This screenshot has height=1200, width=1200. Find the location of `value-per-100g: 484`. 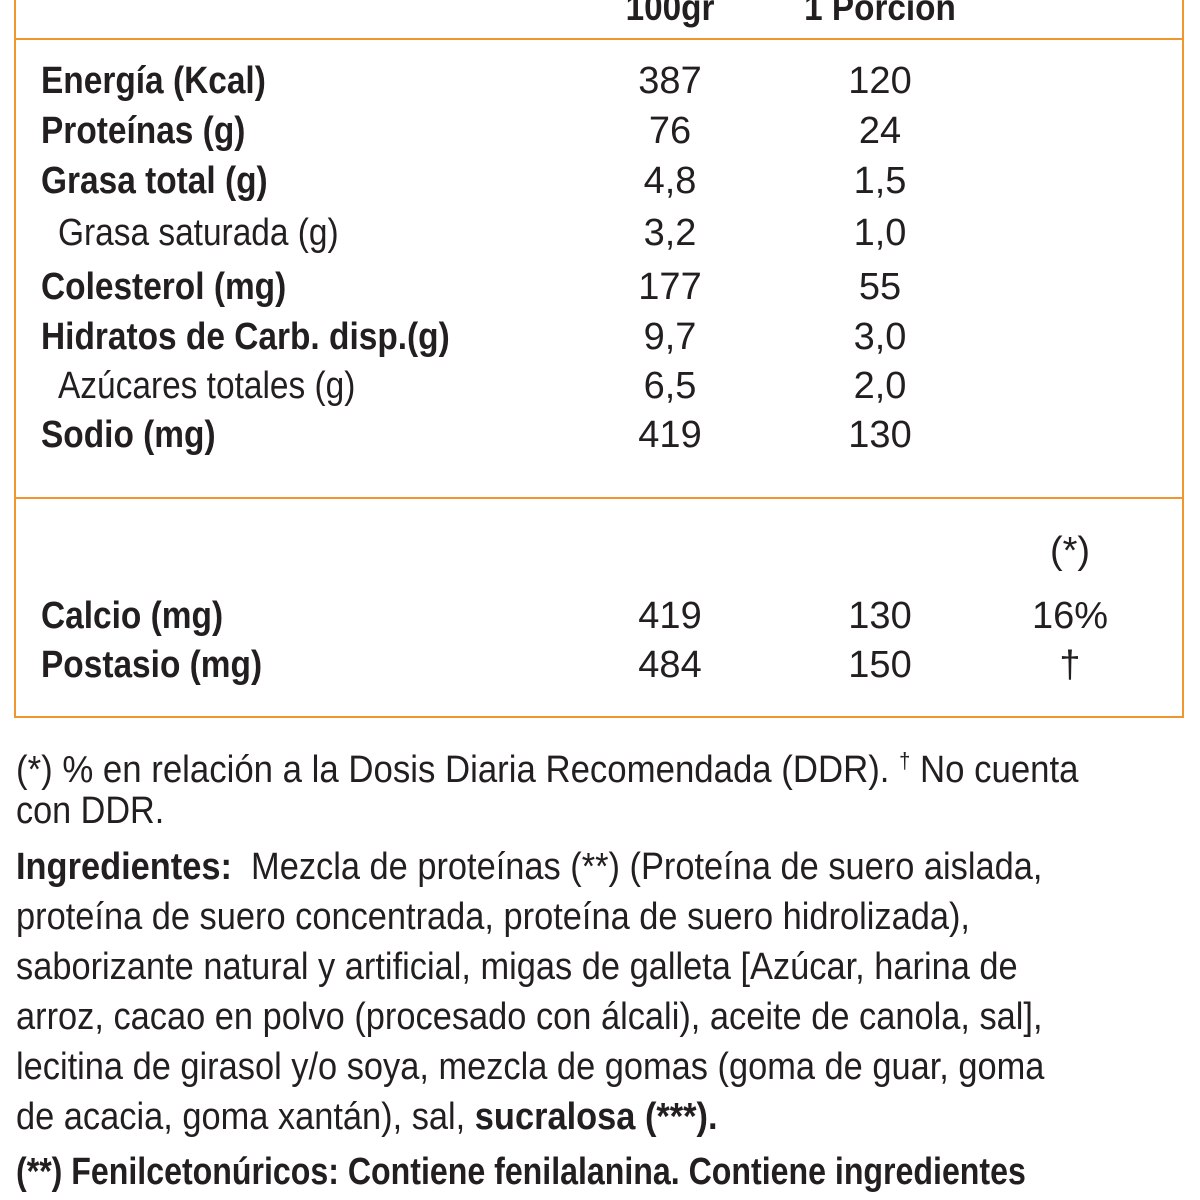

value-per-100g: 484 is located at coordinates (670, 665).